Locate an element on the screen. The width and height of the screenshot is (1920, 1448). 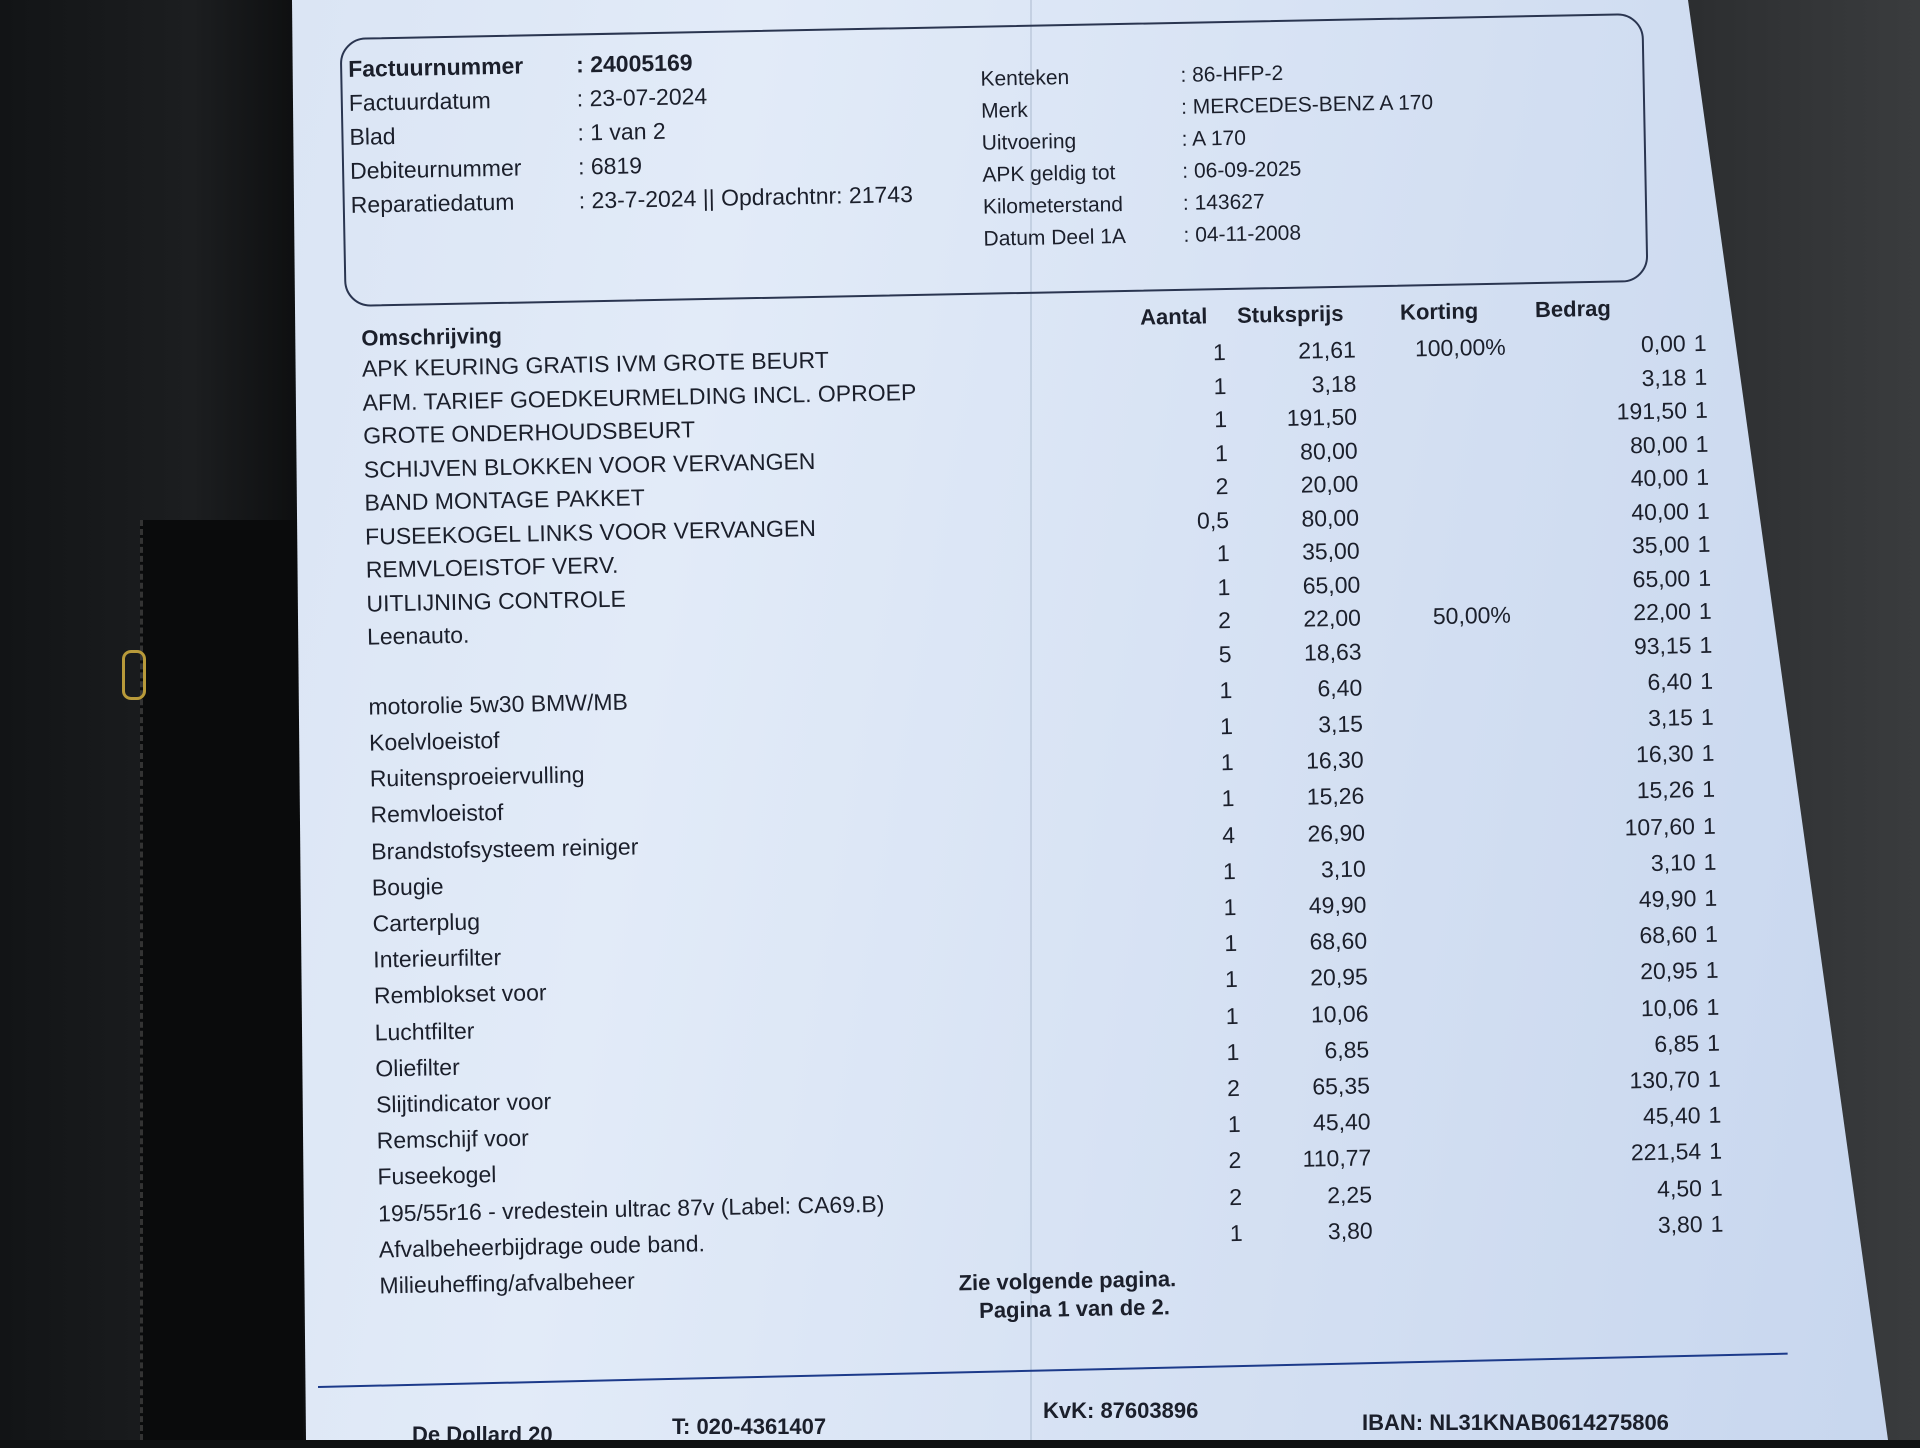
cell-description: Afvalbeheerbijdrage oude band. is located at coordinates (542, 1246).